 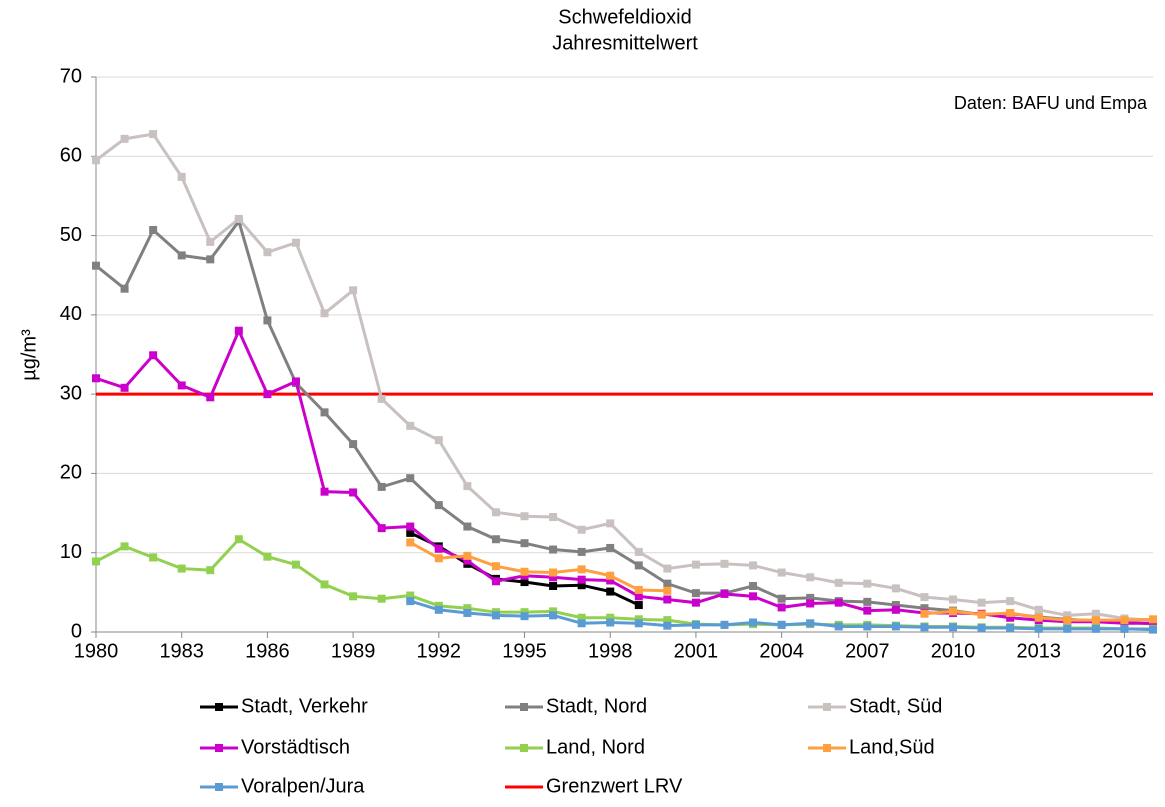 I want to click on legend-label: Voralpen/Jura, so click(x=303, y=786).